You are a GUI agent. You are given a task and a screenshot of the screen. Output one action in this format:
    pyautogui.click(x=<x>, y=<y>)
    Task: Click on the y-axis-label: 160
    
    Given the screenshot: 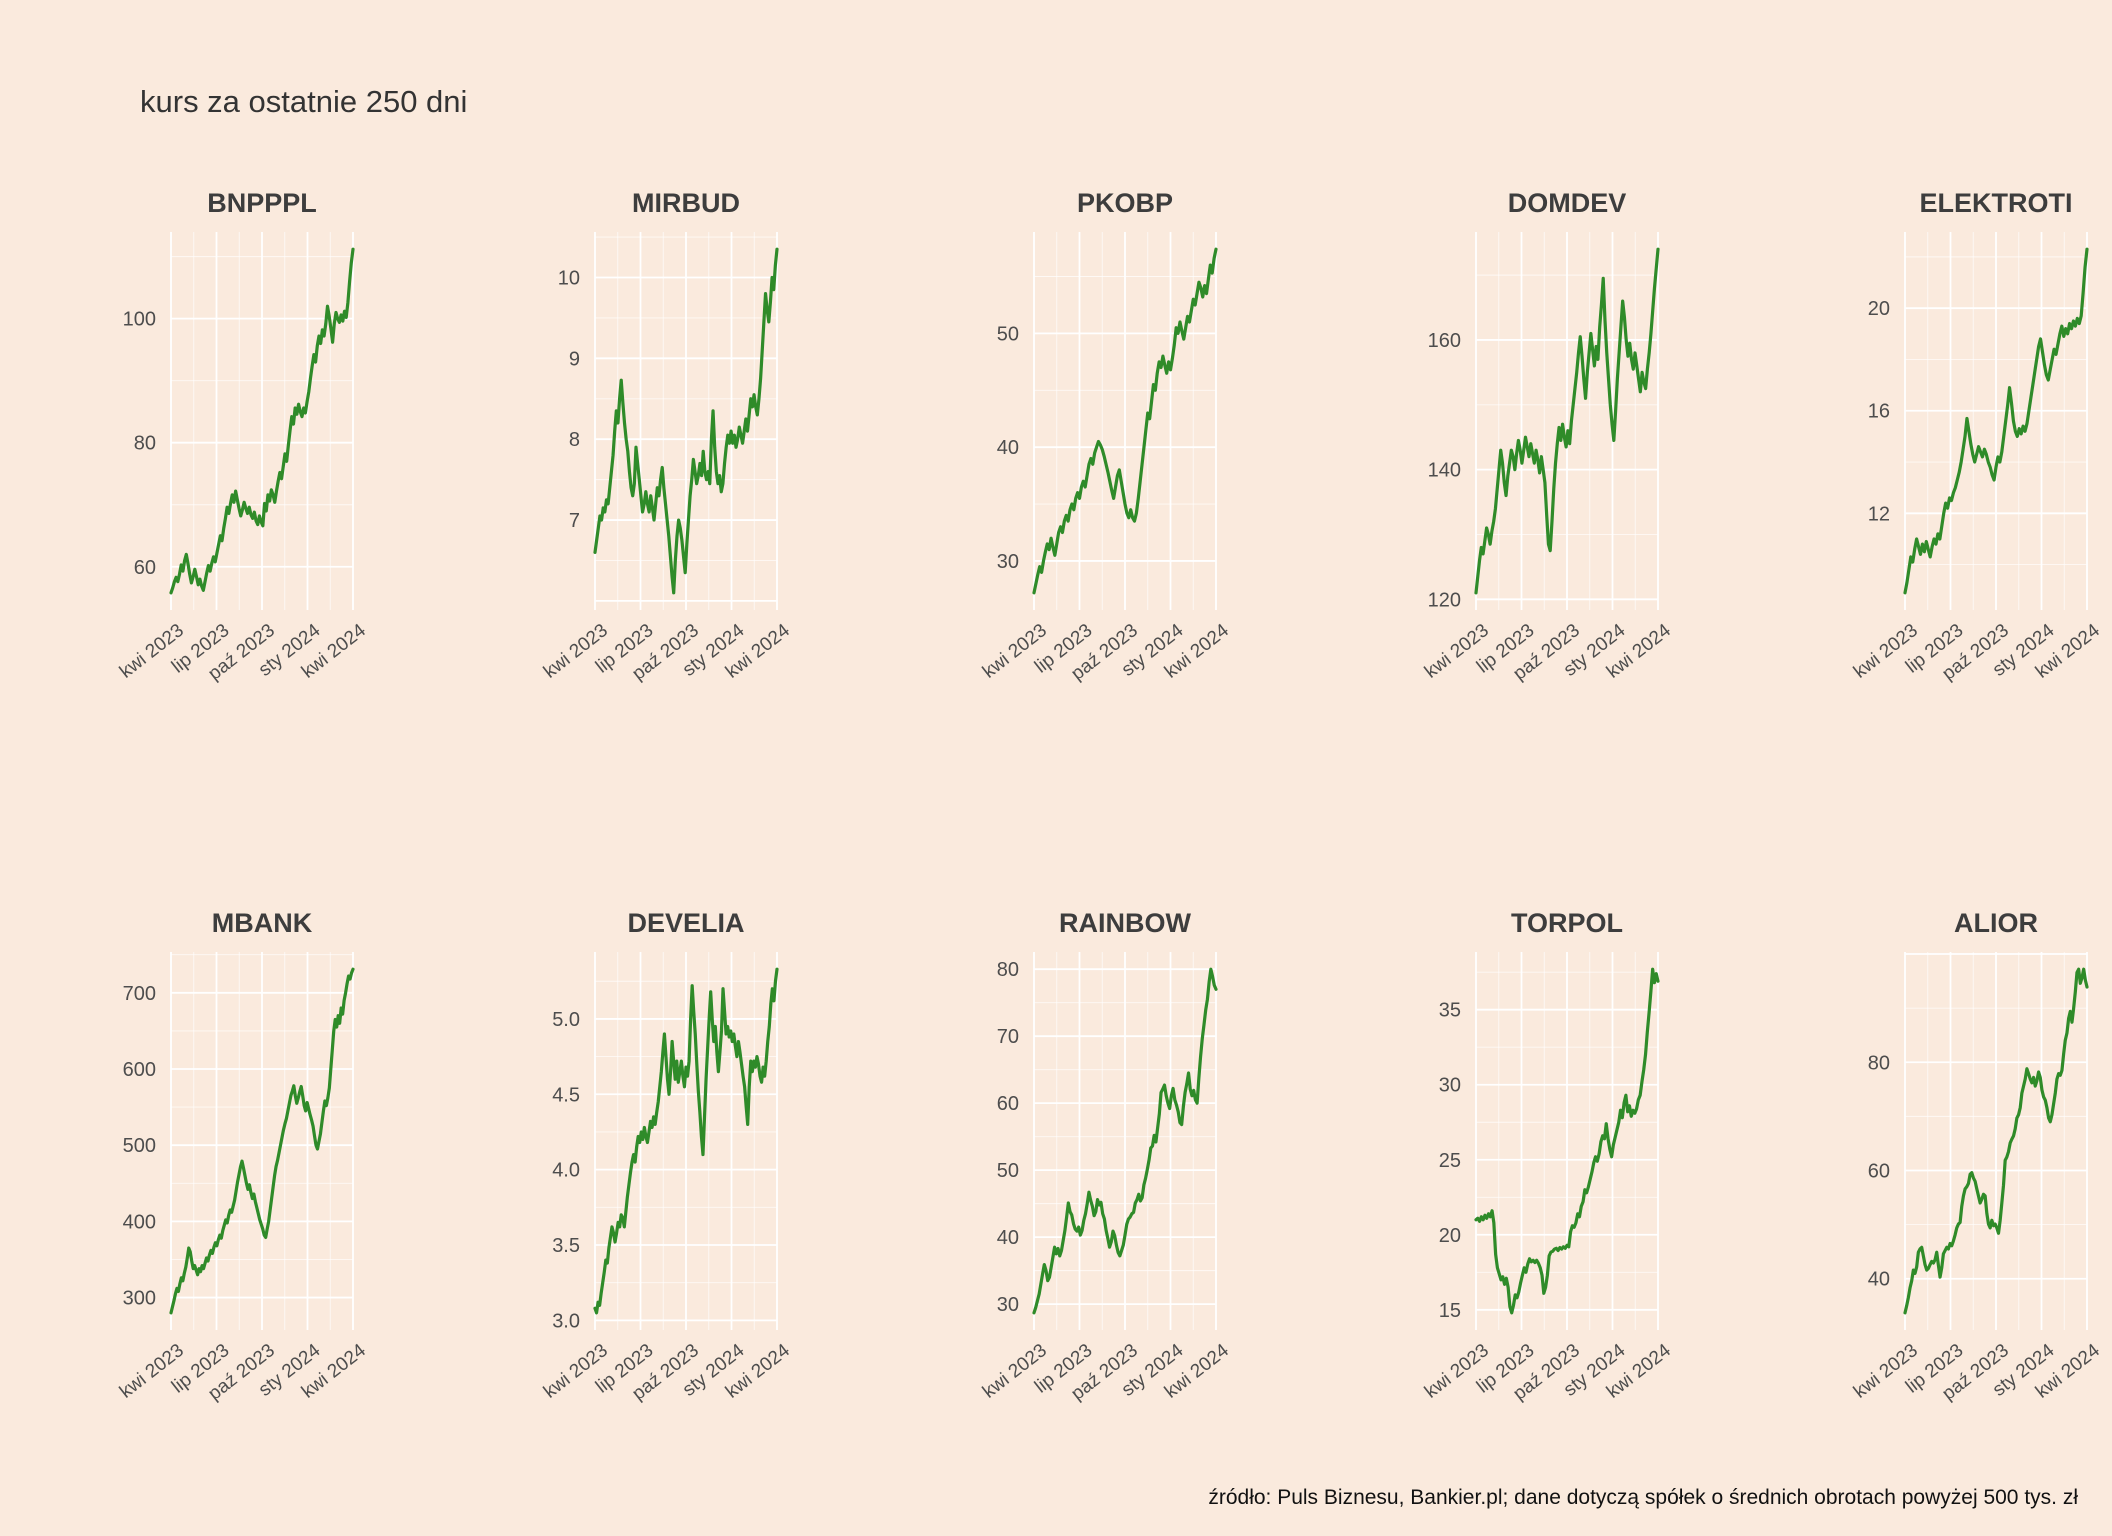 What is the action you would take?
    pyautogui.click(x=1444, y=341)
    